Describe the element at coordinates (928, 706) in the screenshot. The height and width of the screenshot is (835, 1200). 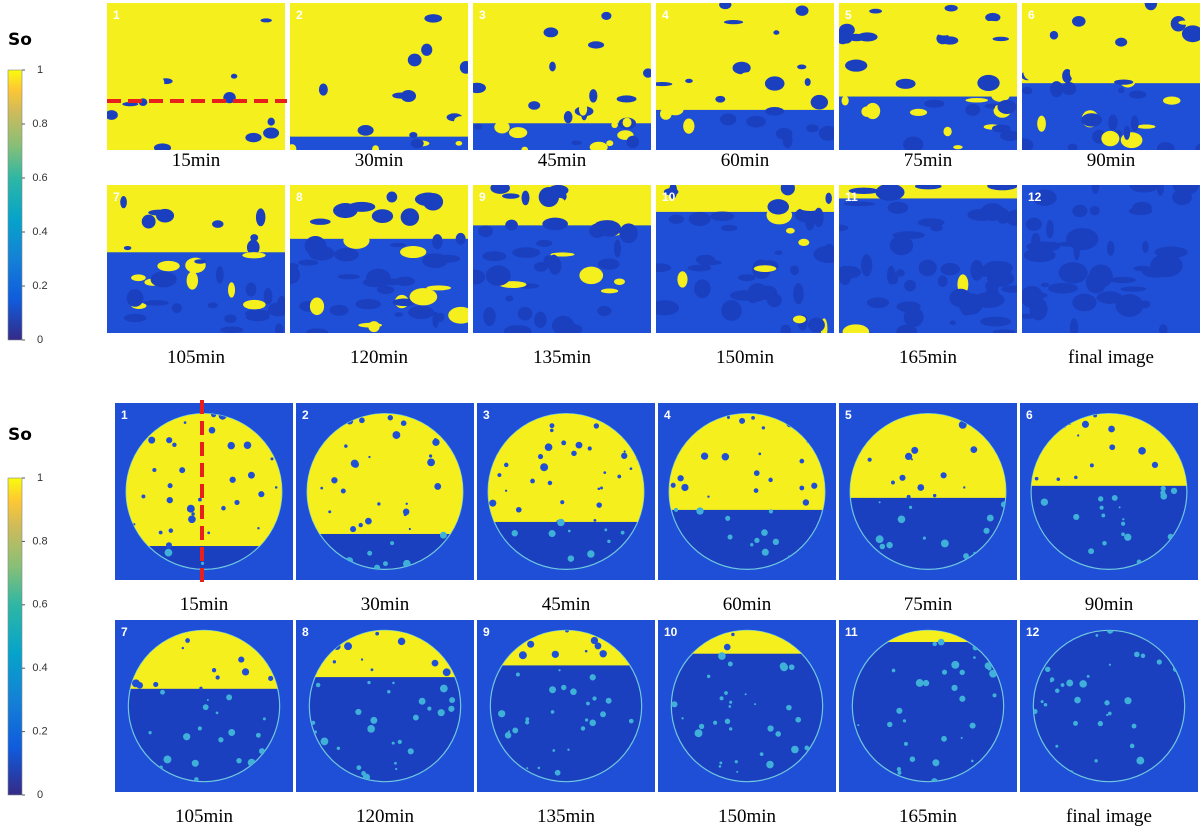
I see `image-panel: 11` at that location.